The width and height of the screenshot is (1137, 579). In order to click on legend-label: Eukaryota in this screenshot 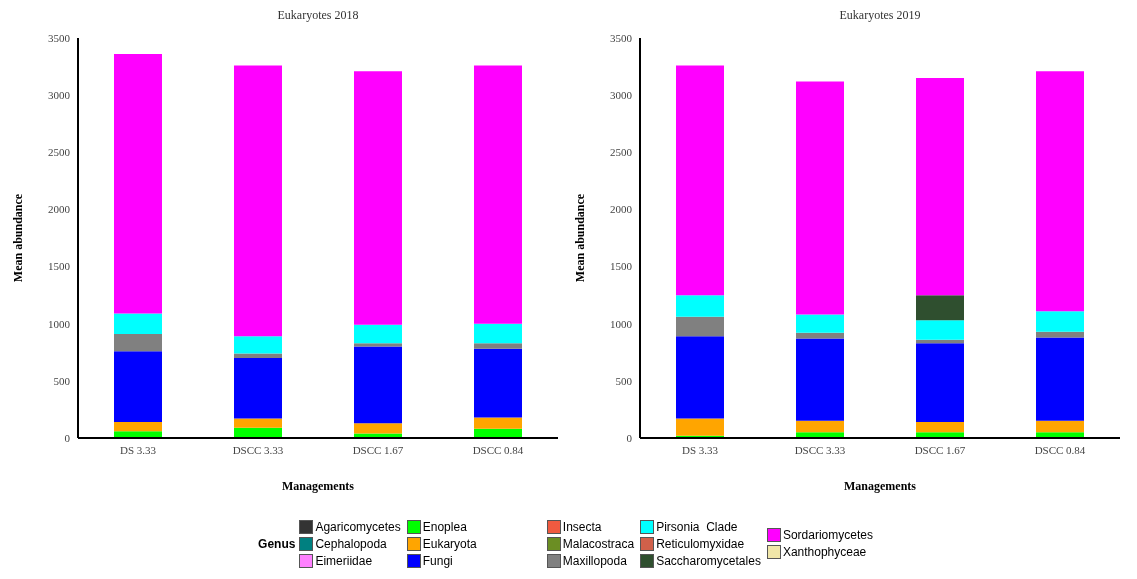, I will do `click(449, 543)`.